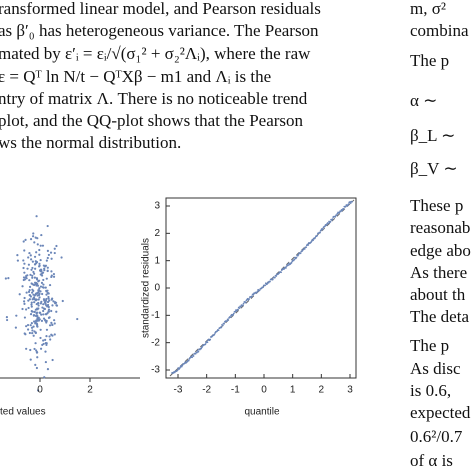  Describe the element at coordinates (157, 260) in the screenshot. I see `y-tick-label: 1` at that location.